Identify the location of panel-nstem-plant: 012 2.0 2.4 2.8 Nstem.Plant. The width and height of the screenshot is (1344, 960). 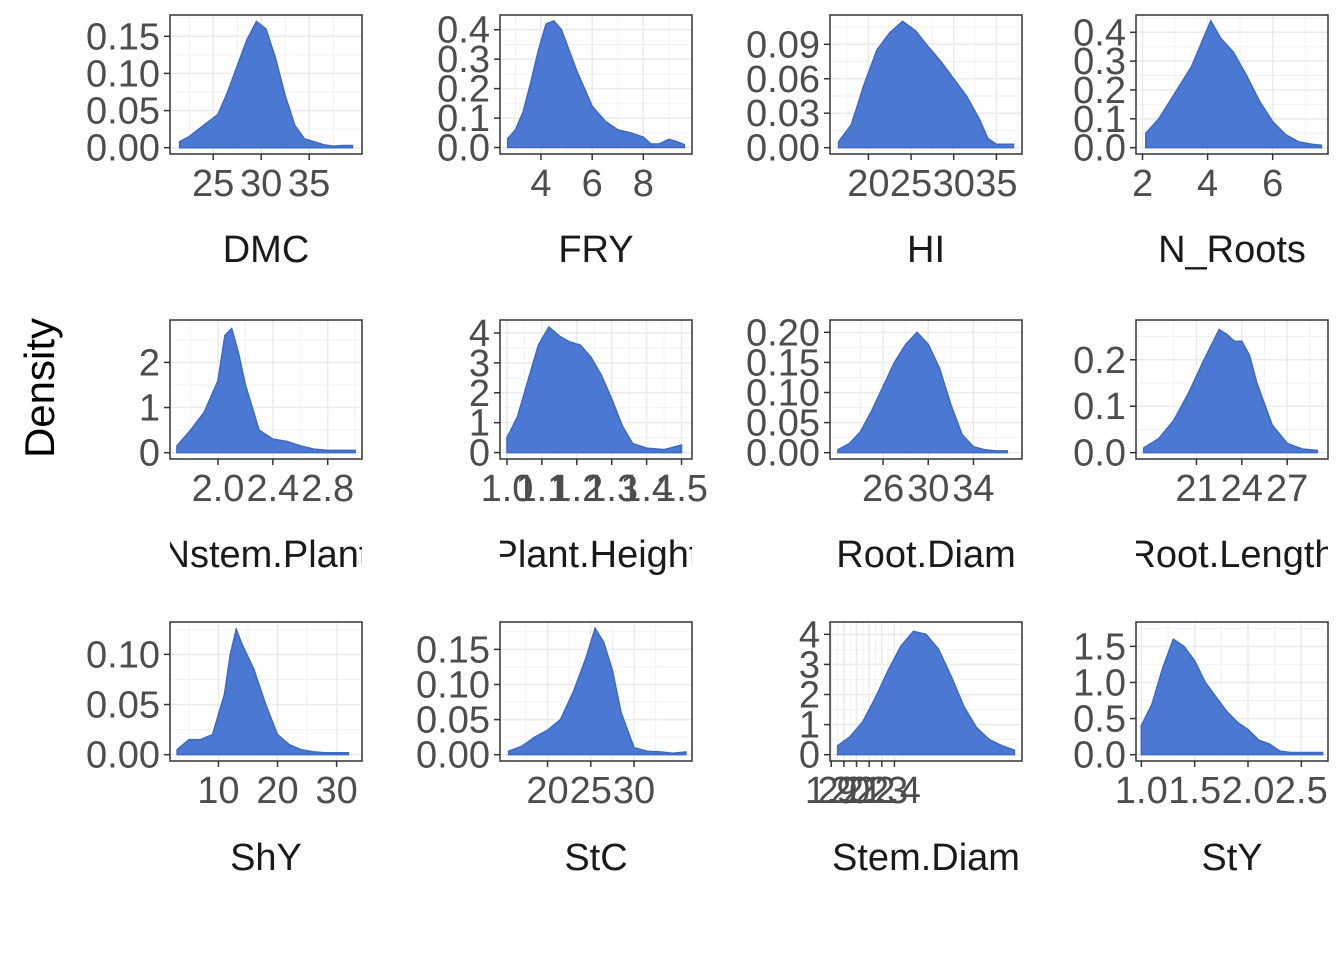
(251, 447).